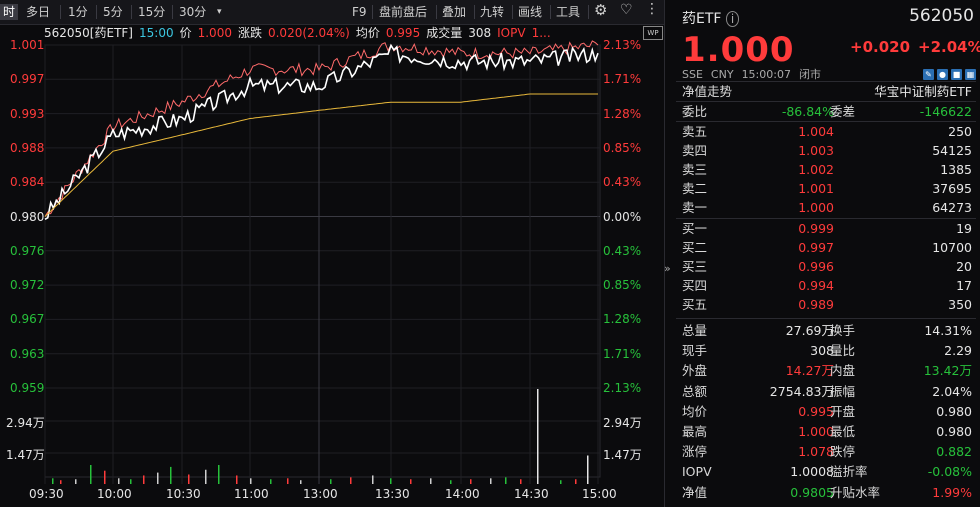 The width and height of the screenshot is (980, 507). I want to click on draw-line-button: 画线, so click(530, 12).